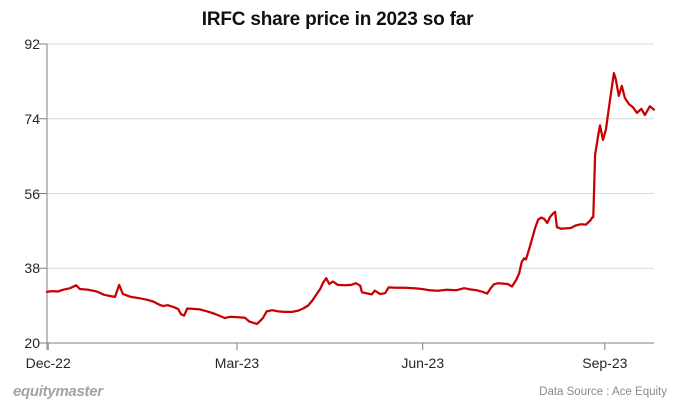 The image size is (675, 410). I want to click on y-axis-label-74: 74, so click(32, 118).